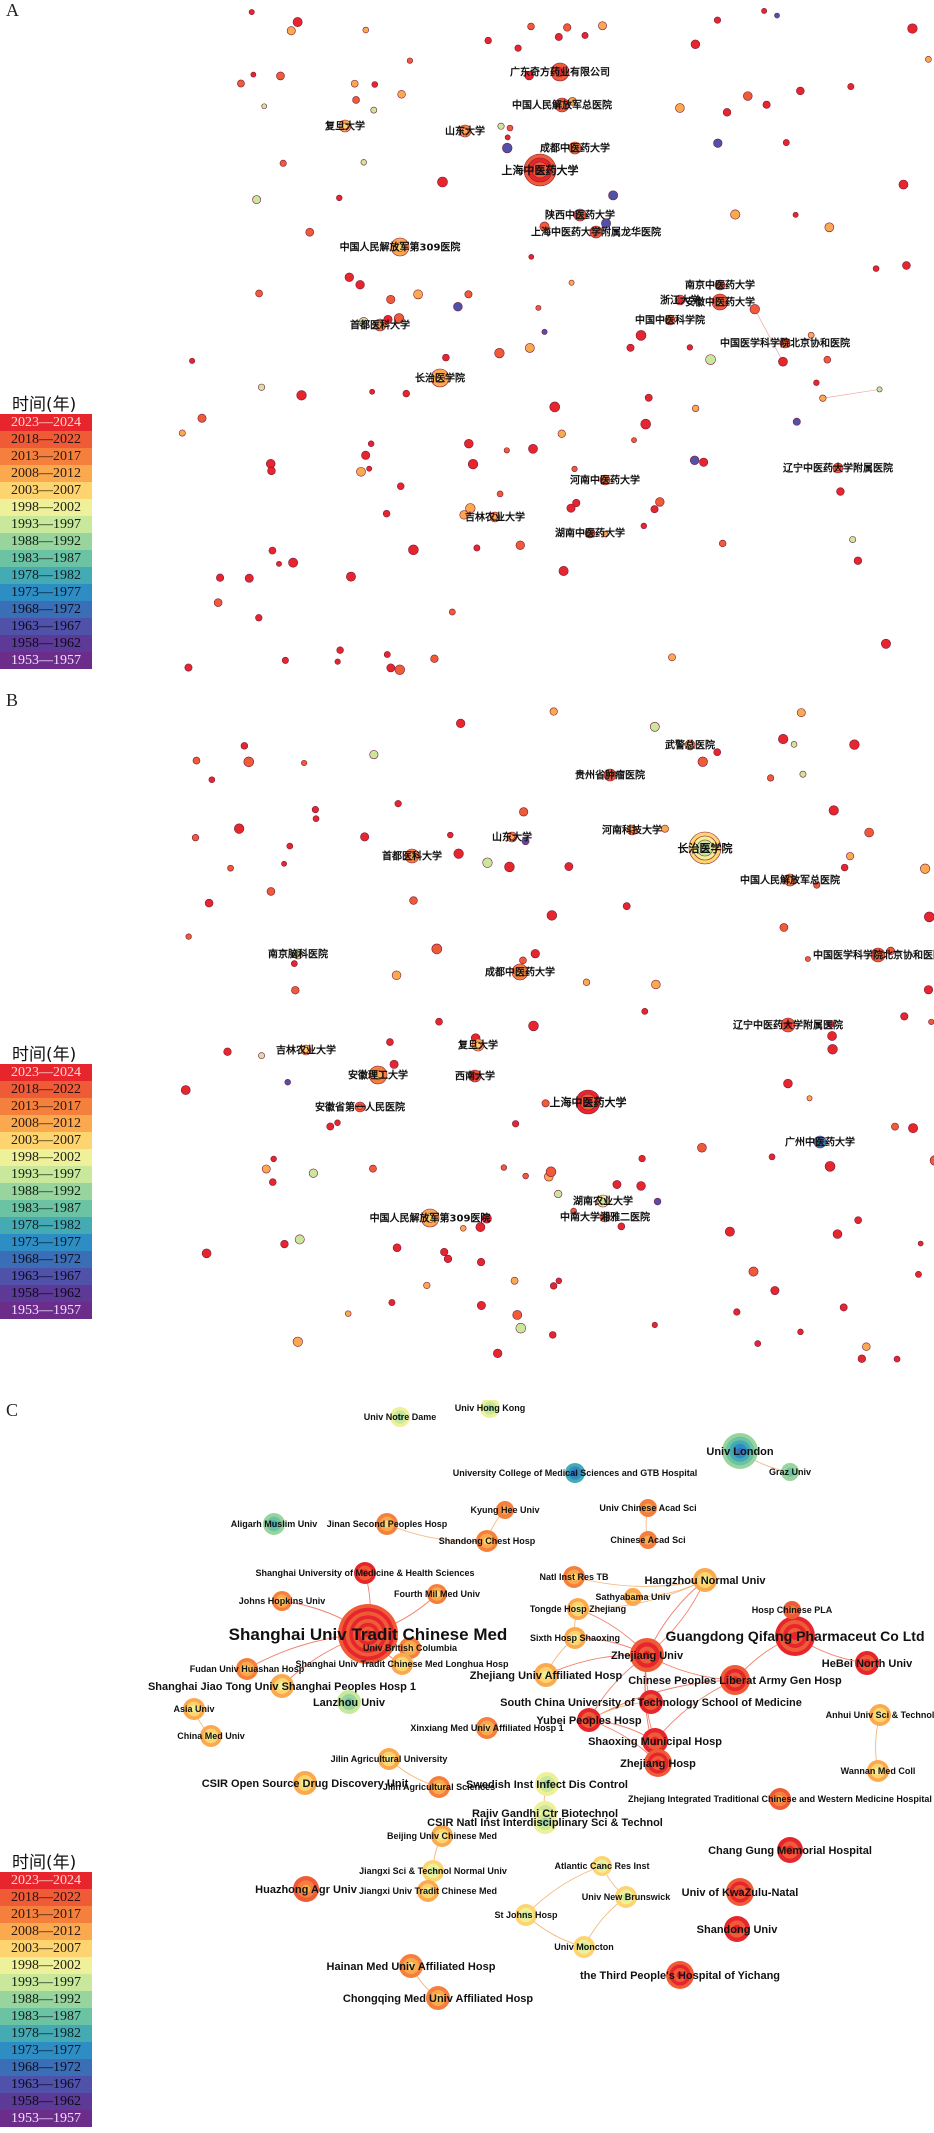 This screenshot has height=2133, width=934. What do you see at coordinates (795, 1636) in the screenshot?
I see `node-label: Guangdong Qifang Pharmaceut Co Ltd` at bounding box center [795, 1636].